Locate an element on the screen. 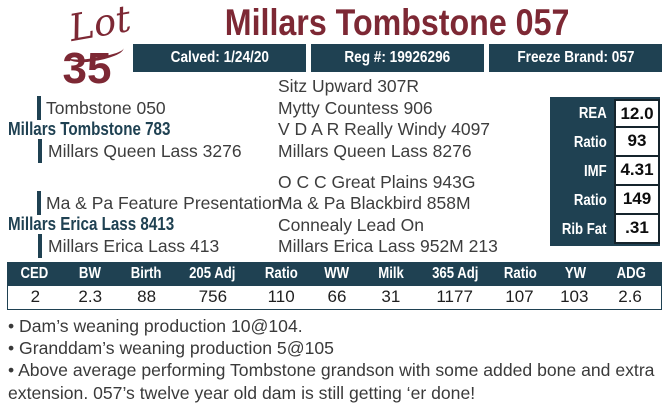  epd-value-cell: 2 is located at coordinates (35, 296).